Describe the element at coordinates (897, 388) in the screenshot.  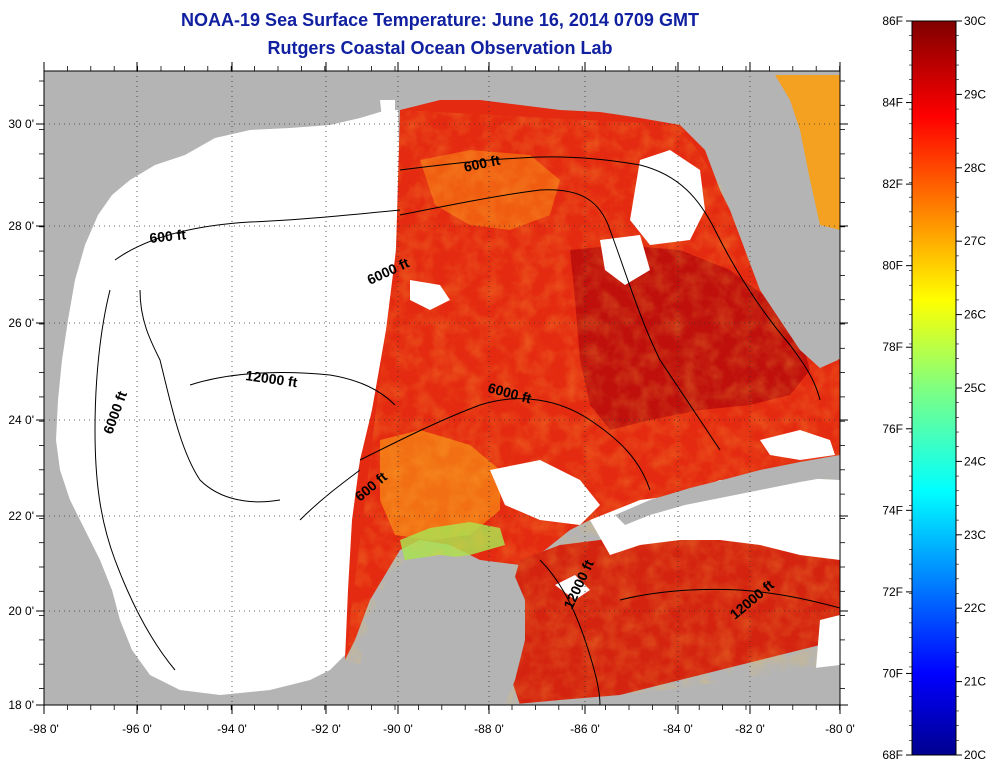
I see `colorbar-fahrenheit-scale: 86F 84F 82F 80F 78F 76F 74F 72F 70F 68F` at that location.